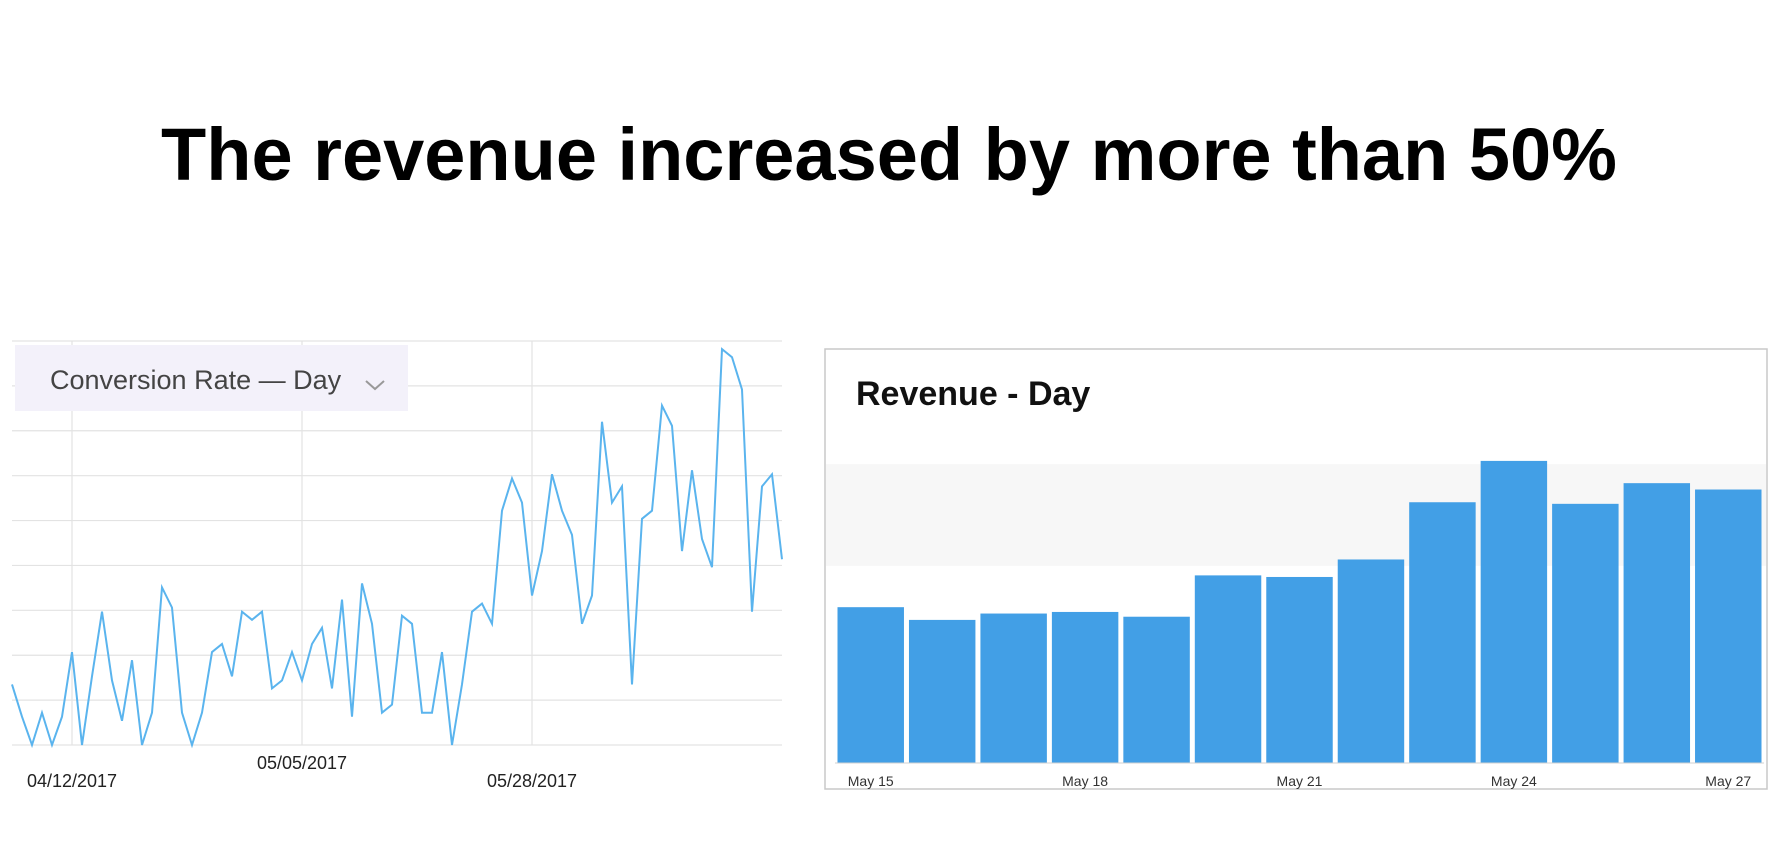  What do you see at coordinates (1728, 781) in the screenshot?
I see `x-tick-label: May 27` at bounding box center [1728, 781].